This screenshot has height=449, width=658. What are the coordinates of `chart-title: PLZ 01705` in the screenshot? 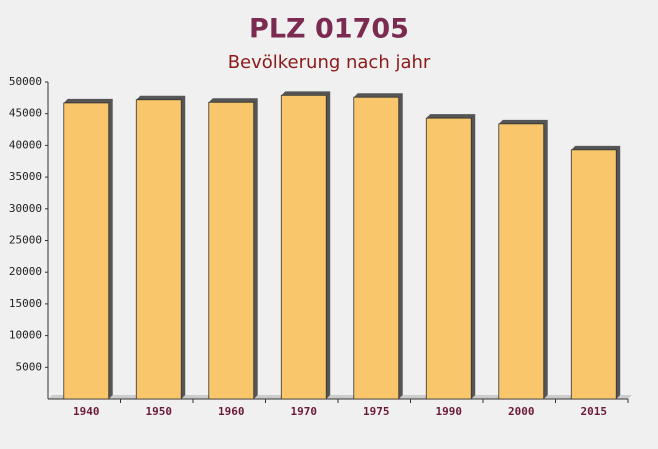 It's located at (329, 29).